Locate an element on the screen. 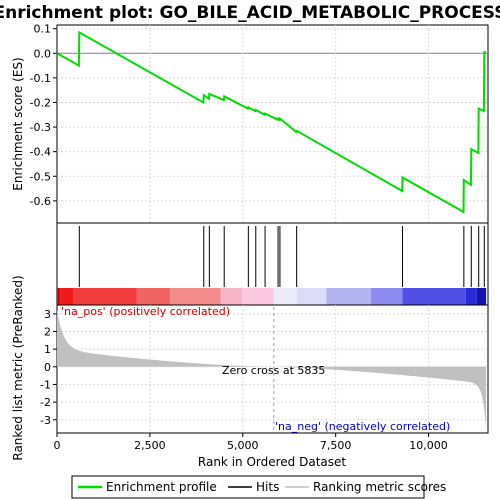 The width and height of the screenshot is (500, 500). x-tick-label: 7,500 is located at coordinates (336, 445).